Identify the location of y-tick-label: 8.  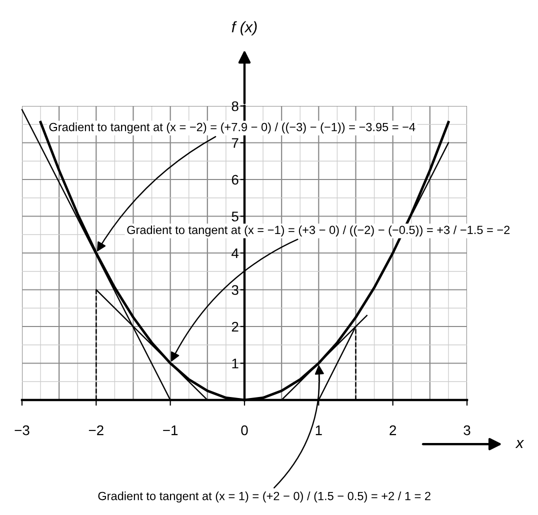
(235, 106).